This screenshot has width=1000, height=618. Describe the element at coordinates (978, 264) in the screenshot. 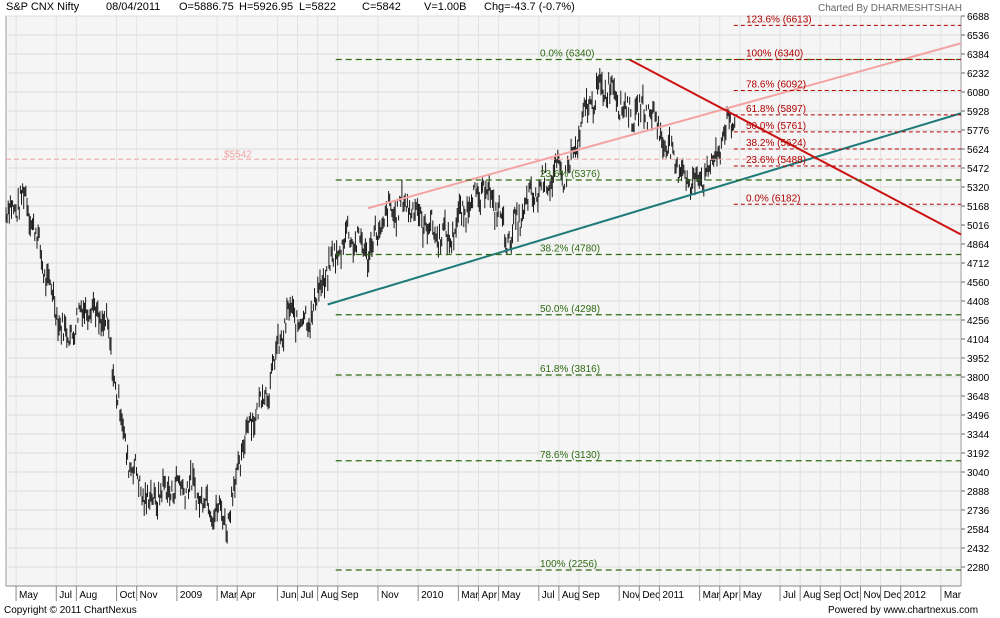

I see `y-tick-label: 4712` at that location.